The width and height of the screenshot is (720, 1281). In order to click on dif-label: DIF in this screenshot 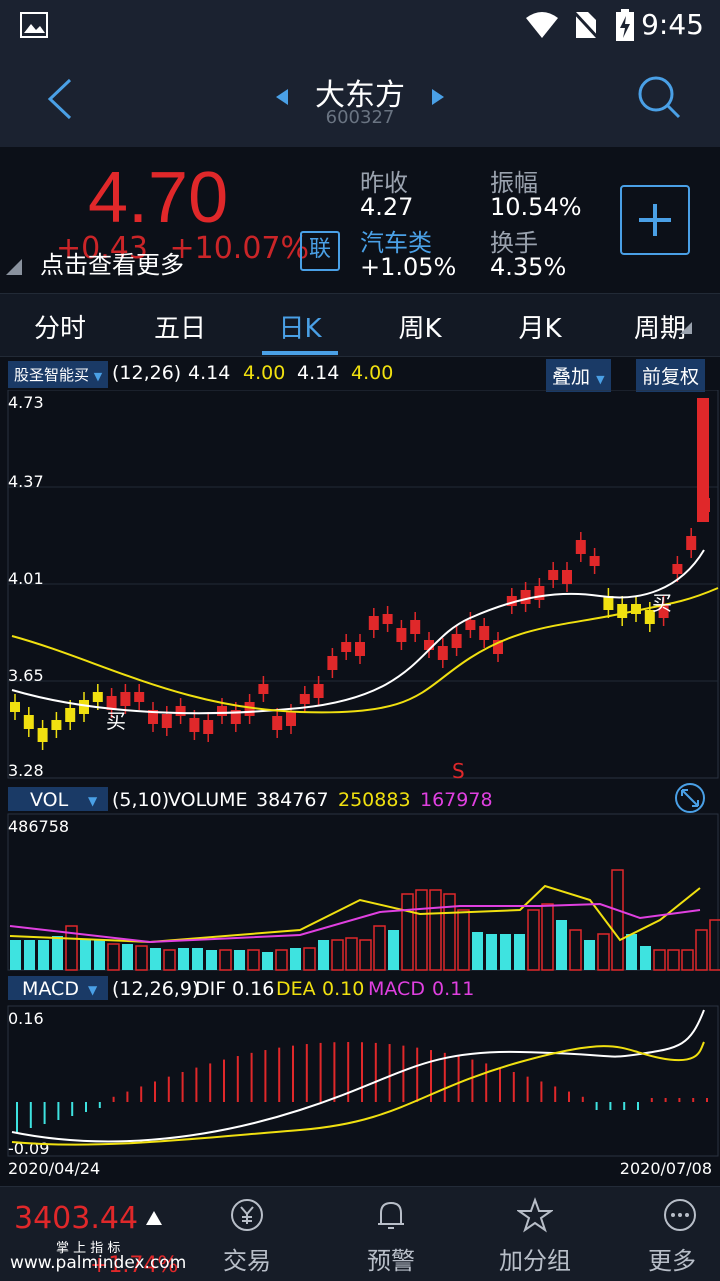, I will do `click(210, 989)`.